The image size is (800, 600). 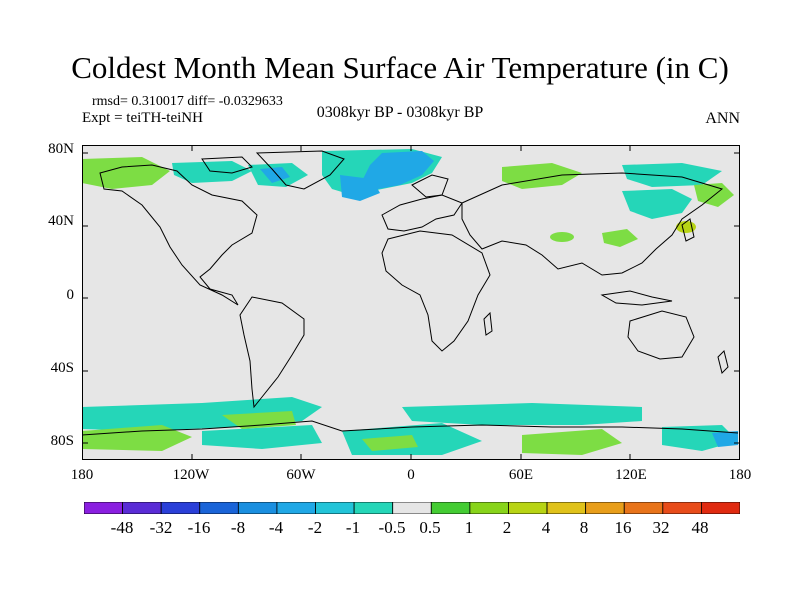 I want to click on colorbar-label: 16, so click(x=623, y=527).